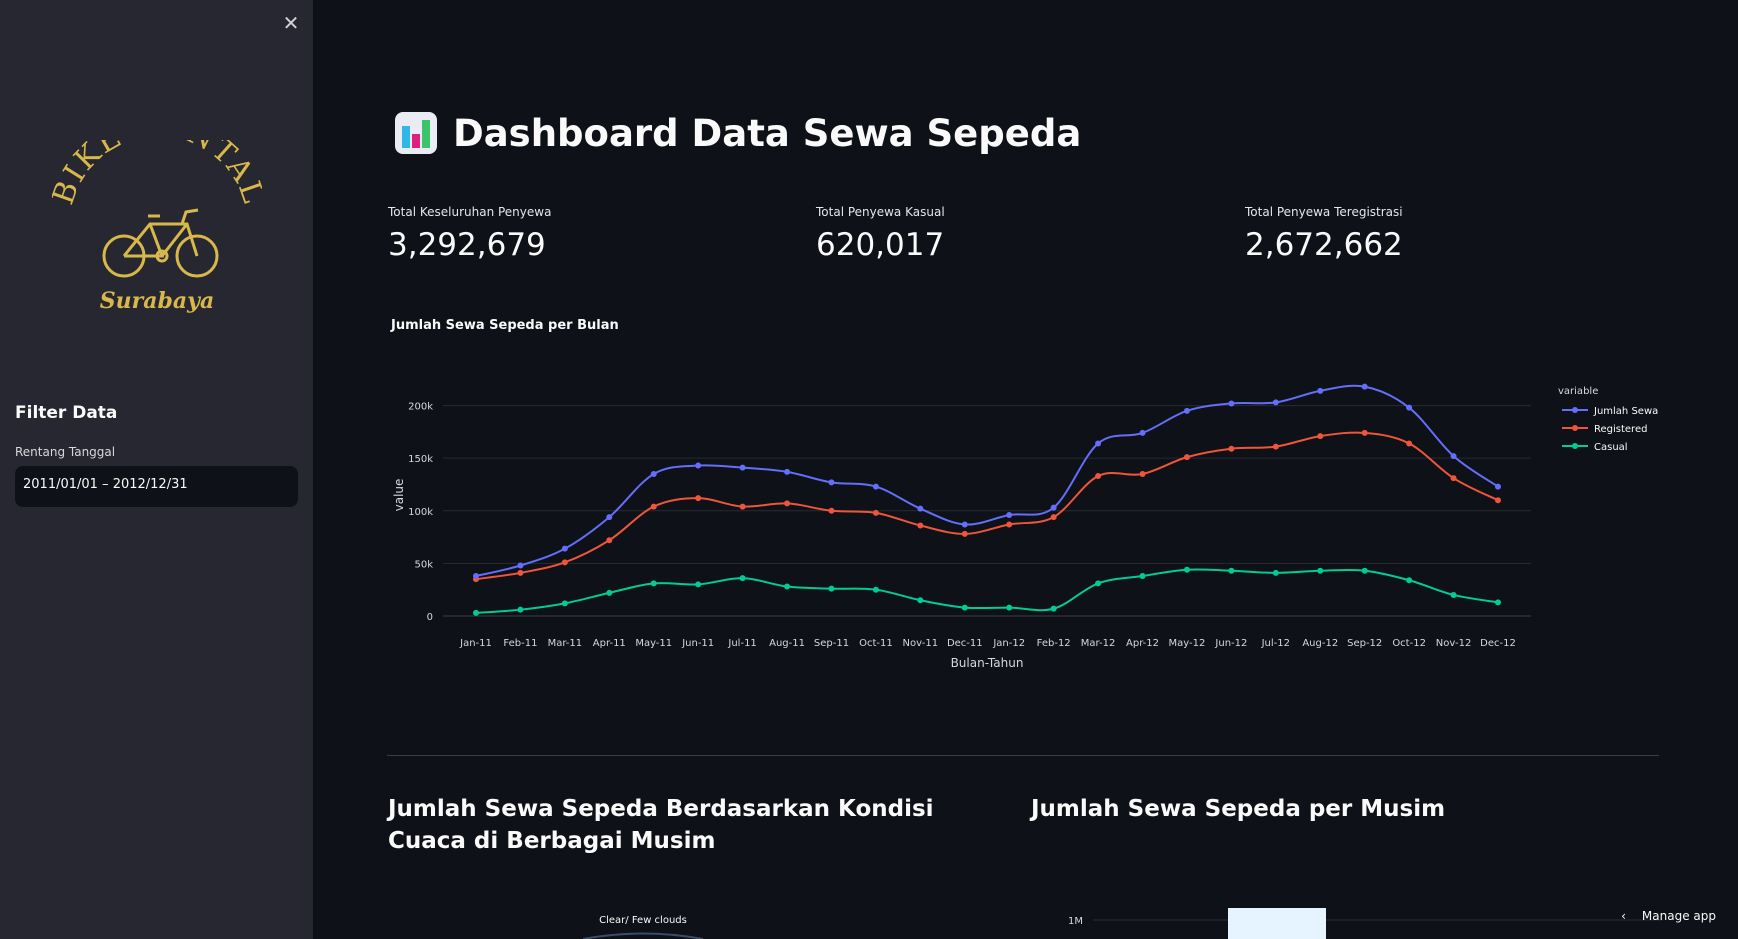  Describe the element at coordinates (1230, 643) in the screenshot. I see `x-tick-label: Jun-12` at that location.